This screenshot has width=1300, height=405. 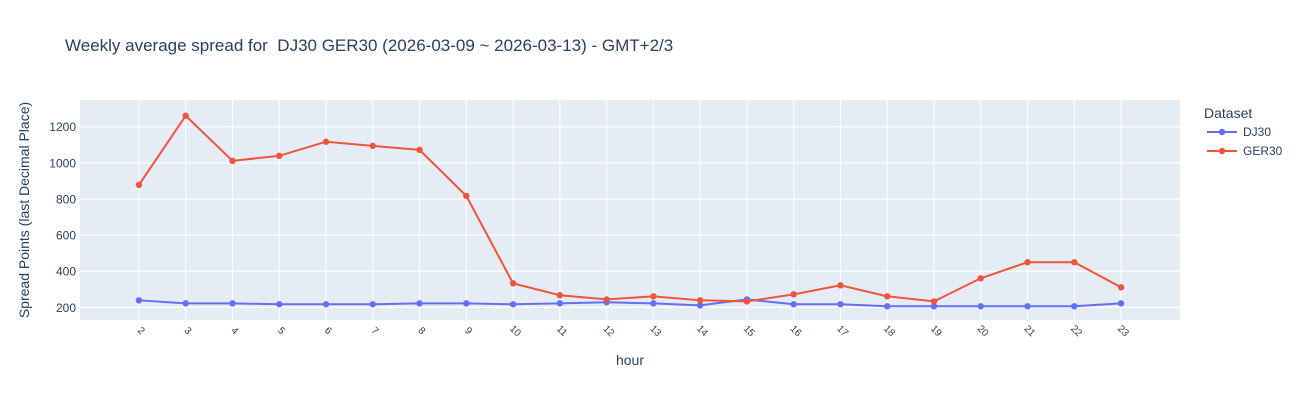 What do you see at coordinates (702, 331) in the screenshot?
I see `x-tick-label: 14` at bounding box center [702, 331].